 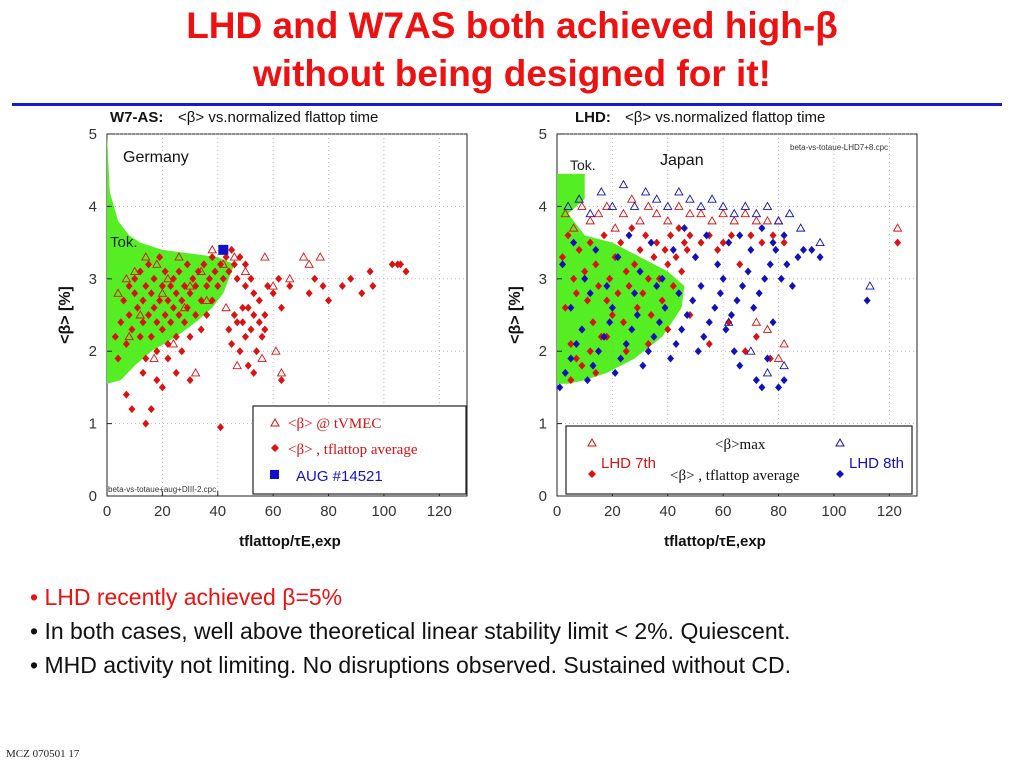 I want to click on title-rule, so click(x=507, y=104).